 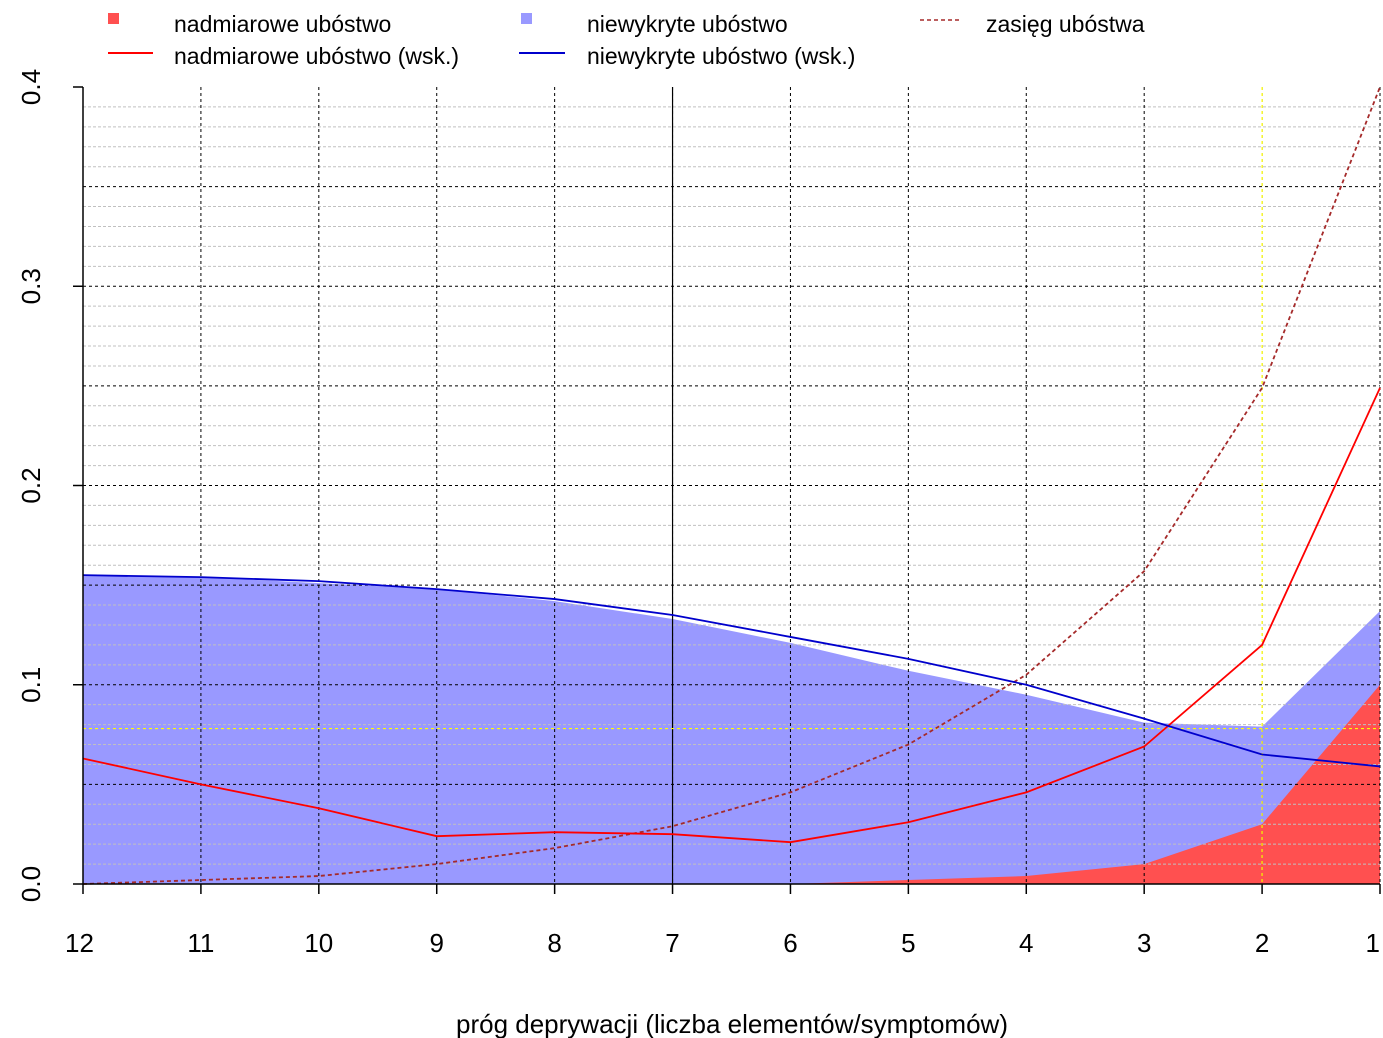 What do you see at coordinates (1373, 943) in the screenshot?
I see `x-tick-label: 1` at bounding box center [1373, 943].